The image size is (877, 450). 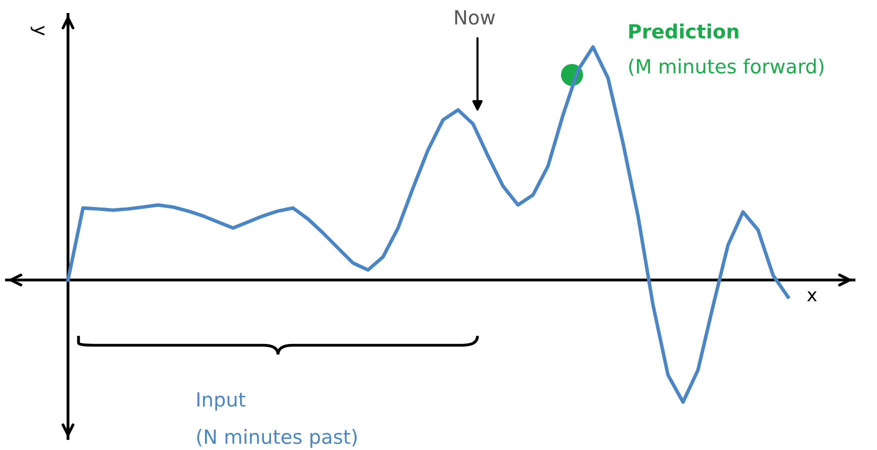 I want to click on text: Now, so click(x=475, y=17).